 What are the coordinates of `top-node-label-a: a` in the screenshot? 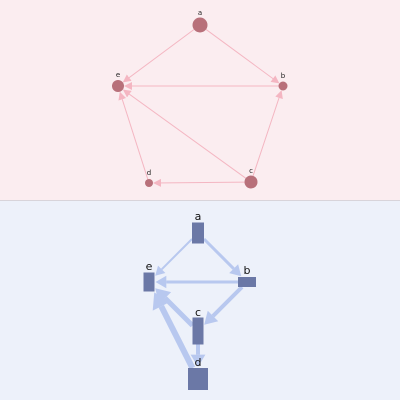 It's located at (200, 13).